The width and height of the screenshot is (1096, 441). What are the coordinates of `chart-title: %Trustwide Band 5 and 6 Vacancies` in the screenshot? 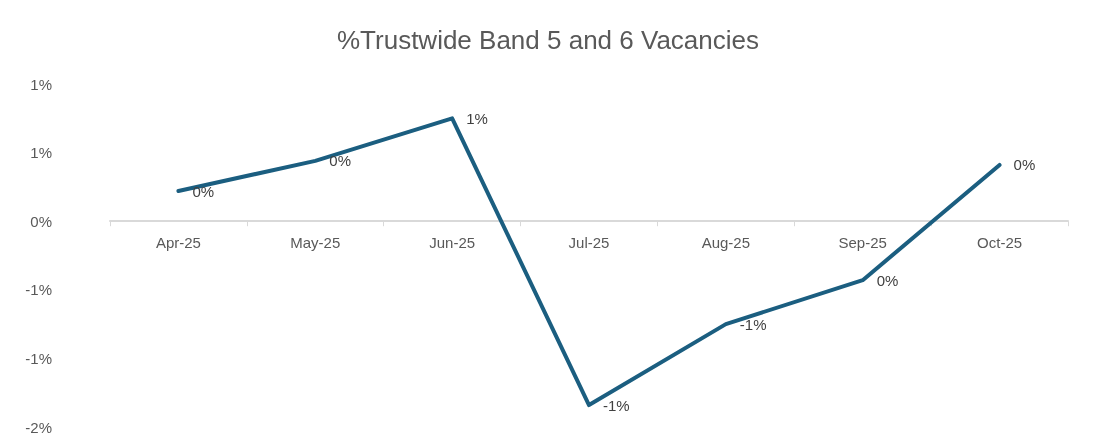 It's located at (548, 40).